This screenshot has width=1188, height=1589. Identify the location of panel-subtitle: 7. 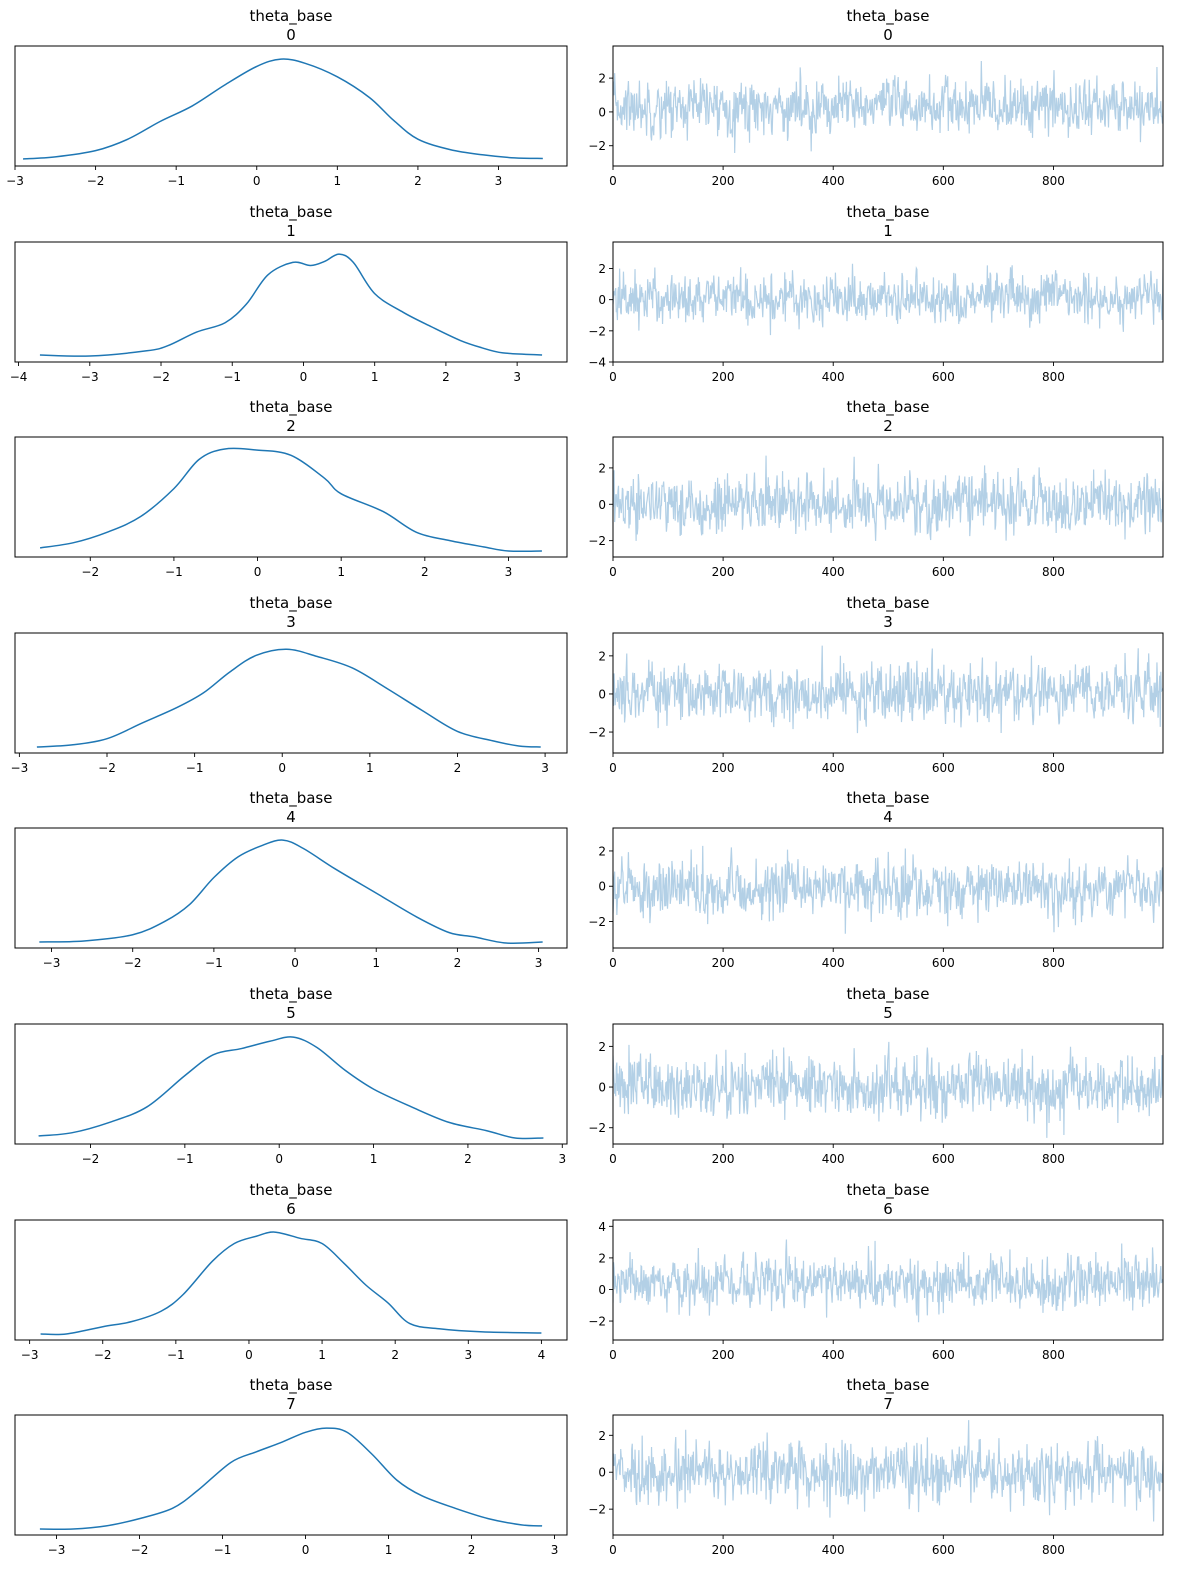
(888, 1404).